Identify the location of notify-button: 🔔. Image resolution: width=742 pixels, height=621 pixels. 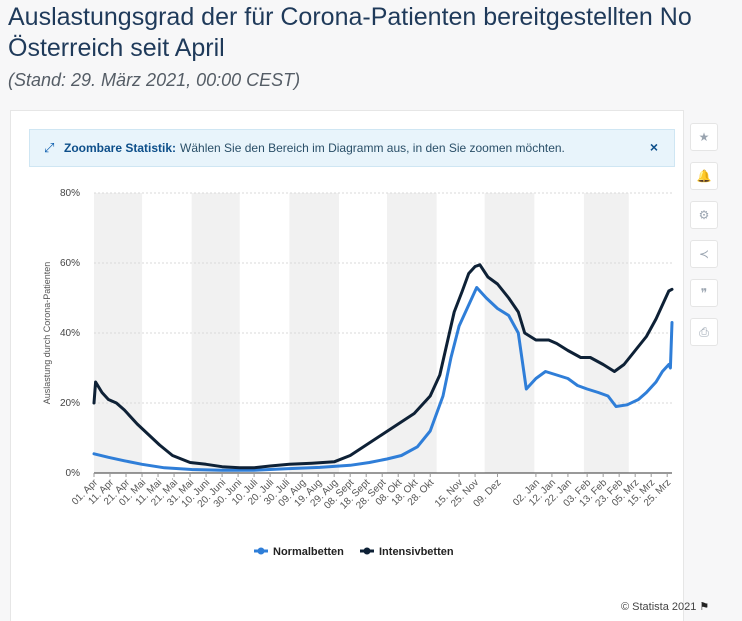
(704, 176).